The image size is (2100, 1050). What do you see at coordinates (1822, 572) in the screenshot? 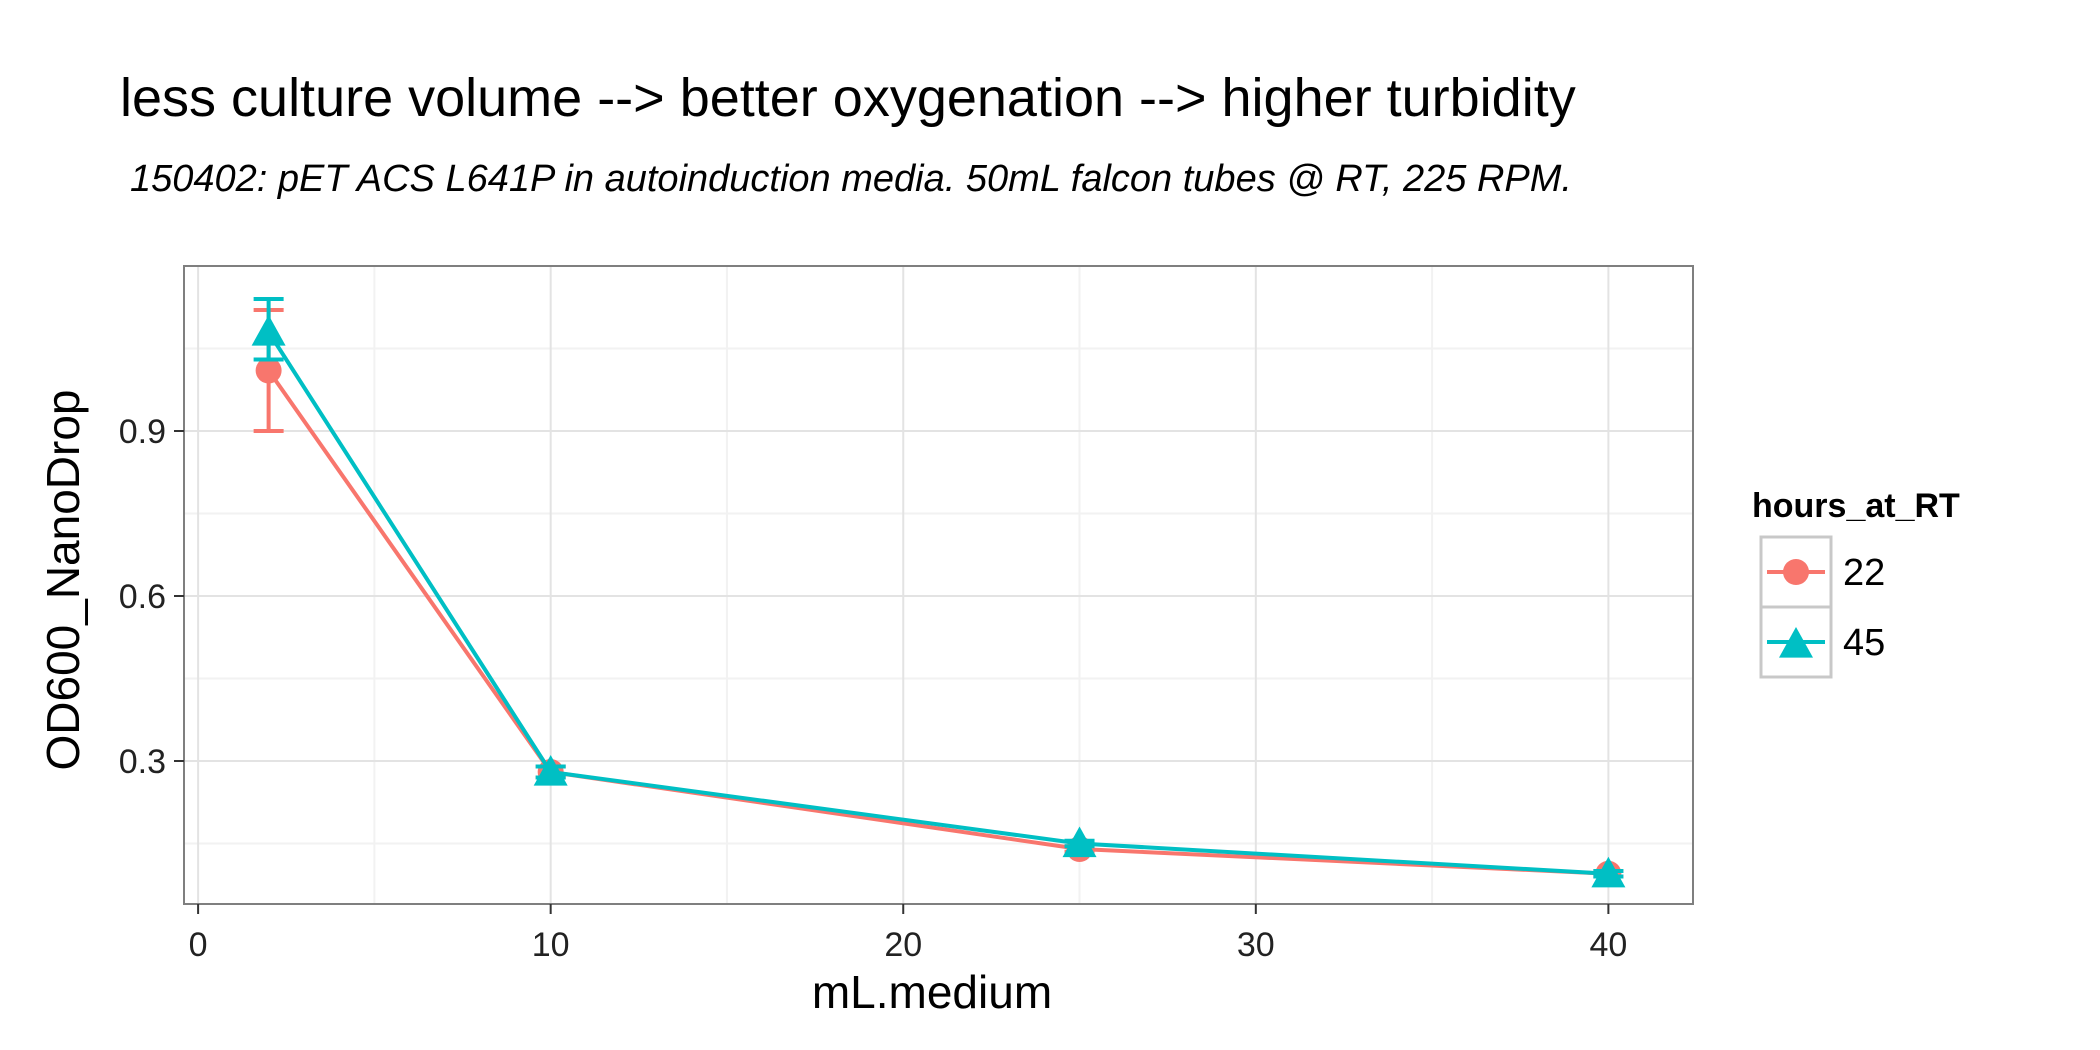
I see `legend-item-22: 22` at bounding box center [1822, 572].